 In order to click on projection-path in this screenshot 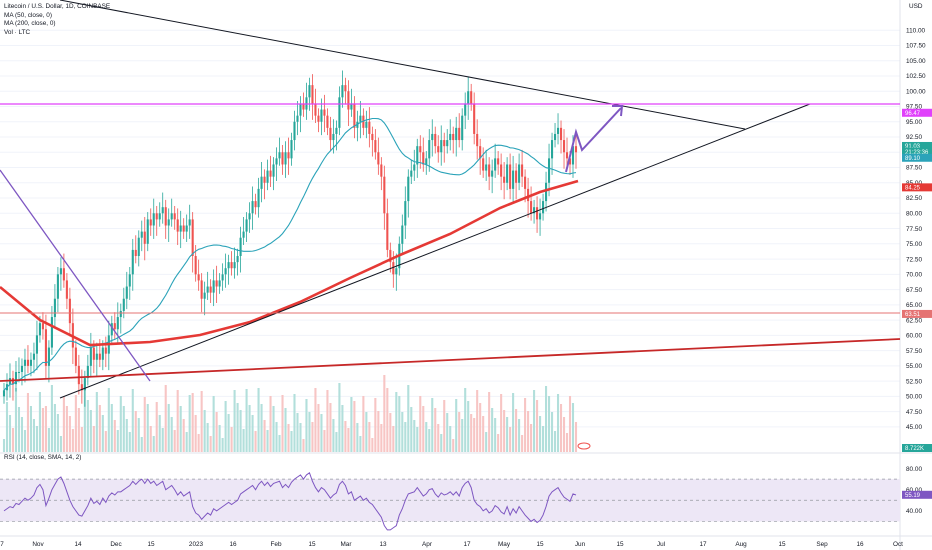, I will do `click(593, 140)`.